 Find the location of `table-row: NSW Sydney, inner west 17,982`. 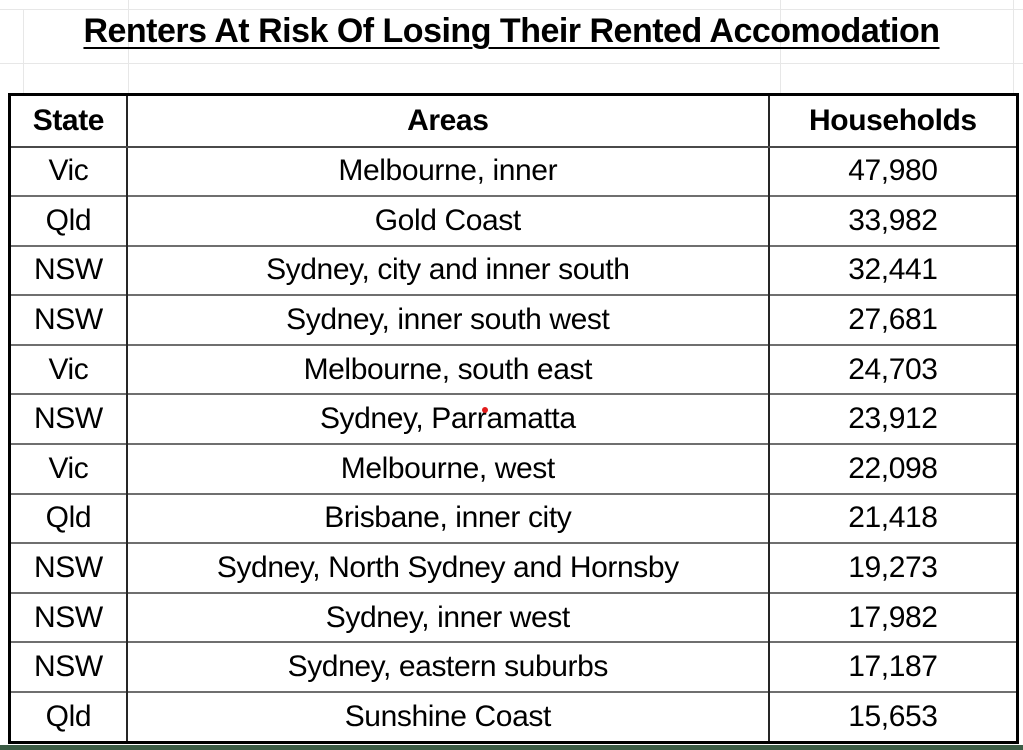

table-row: NSW Sydney, inner west 17,982 is located at coordinates (513, 617).